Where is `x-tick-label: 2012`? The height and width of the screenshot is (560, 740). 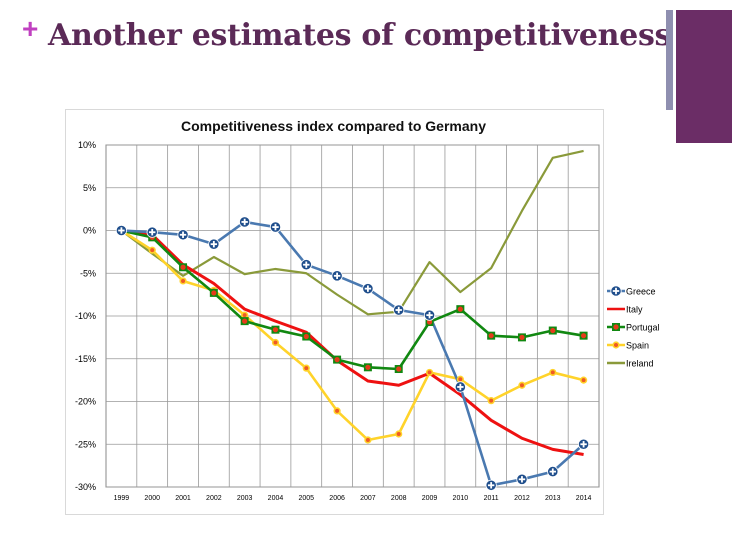 x-tick-label: 2012 is located at coordinates (522, 498).